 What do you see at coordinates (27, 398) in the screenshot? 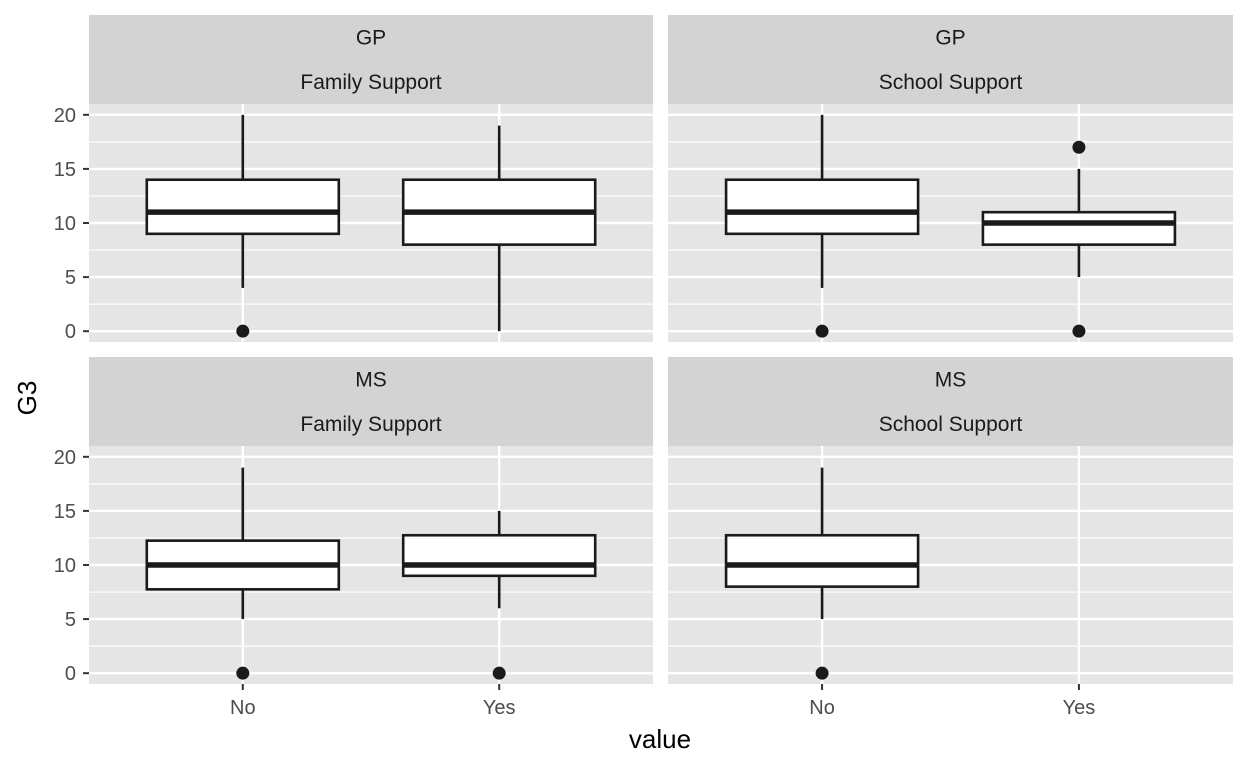
I see `y-axis-title: G3` at bounding box center [27, 398].